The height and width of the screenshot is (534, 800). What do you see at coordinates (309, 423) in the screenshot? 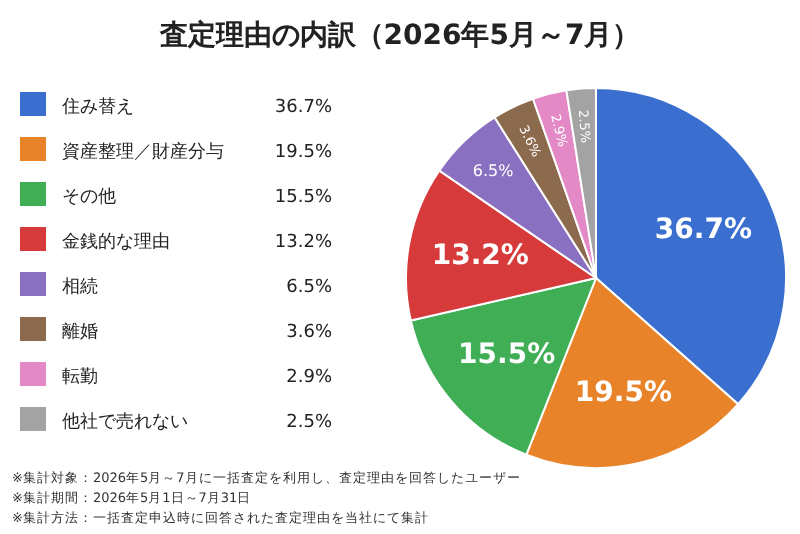
I see `text: 2.5%` at bounding box center [309, 423].